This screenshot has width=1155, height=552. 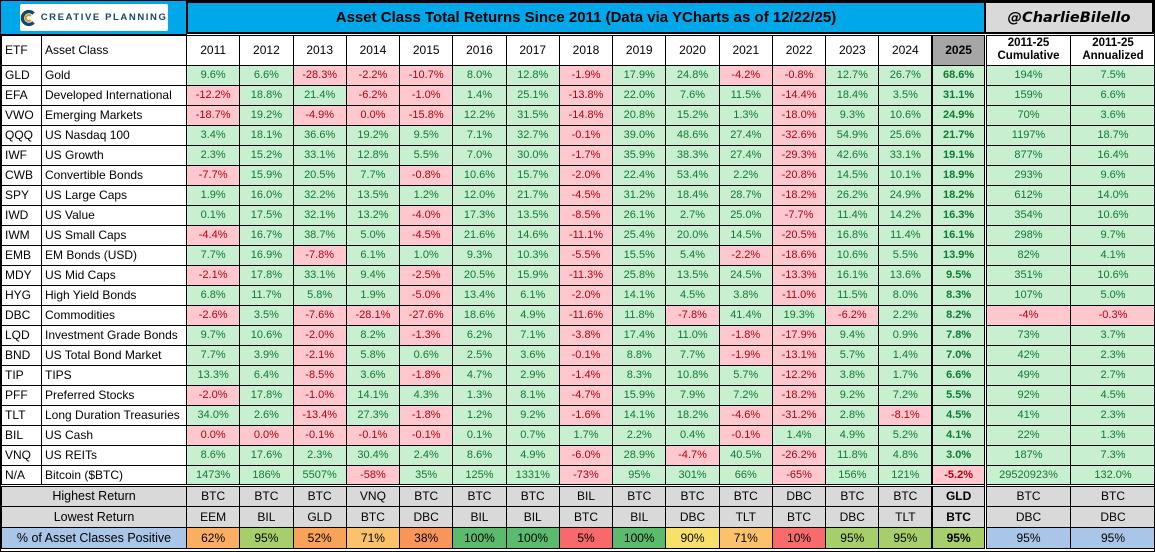 I want to click on return-2021: 7.2%, so click(x=745, y=395).